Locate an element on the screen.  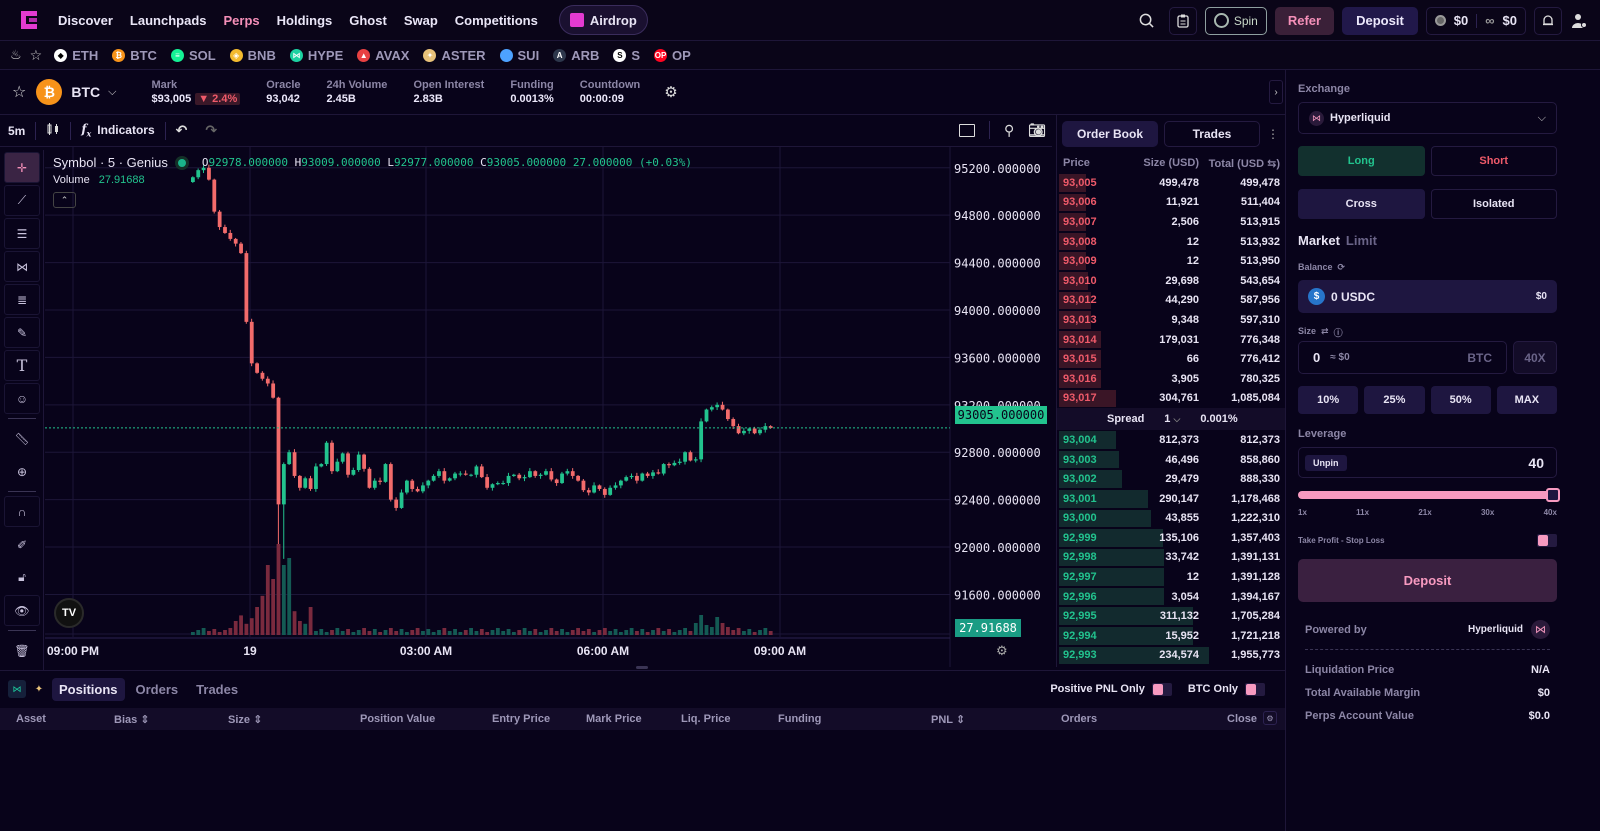
nav-perps: Perps is located at coordinates (241, 20).